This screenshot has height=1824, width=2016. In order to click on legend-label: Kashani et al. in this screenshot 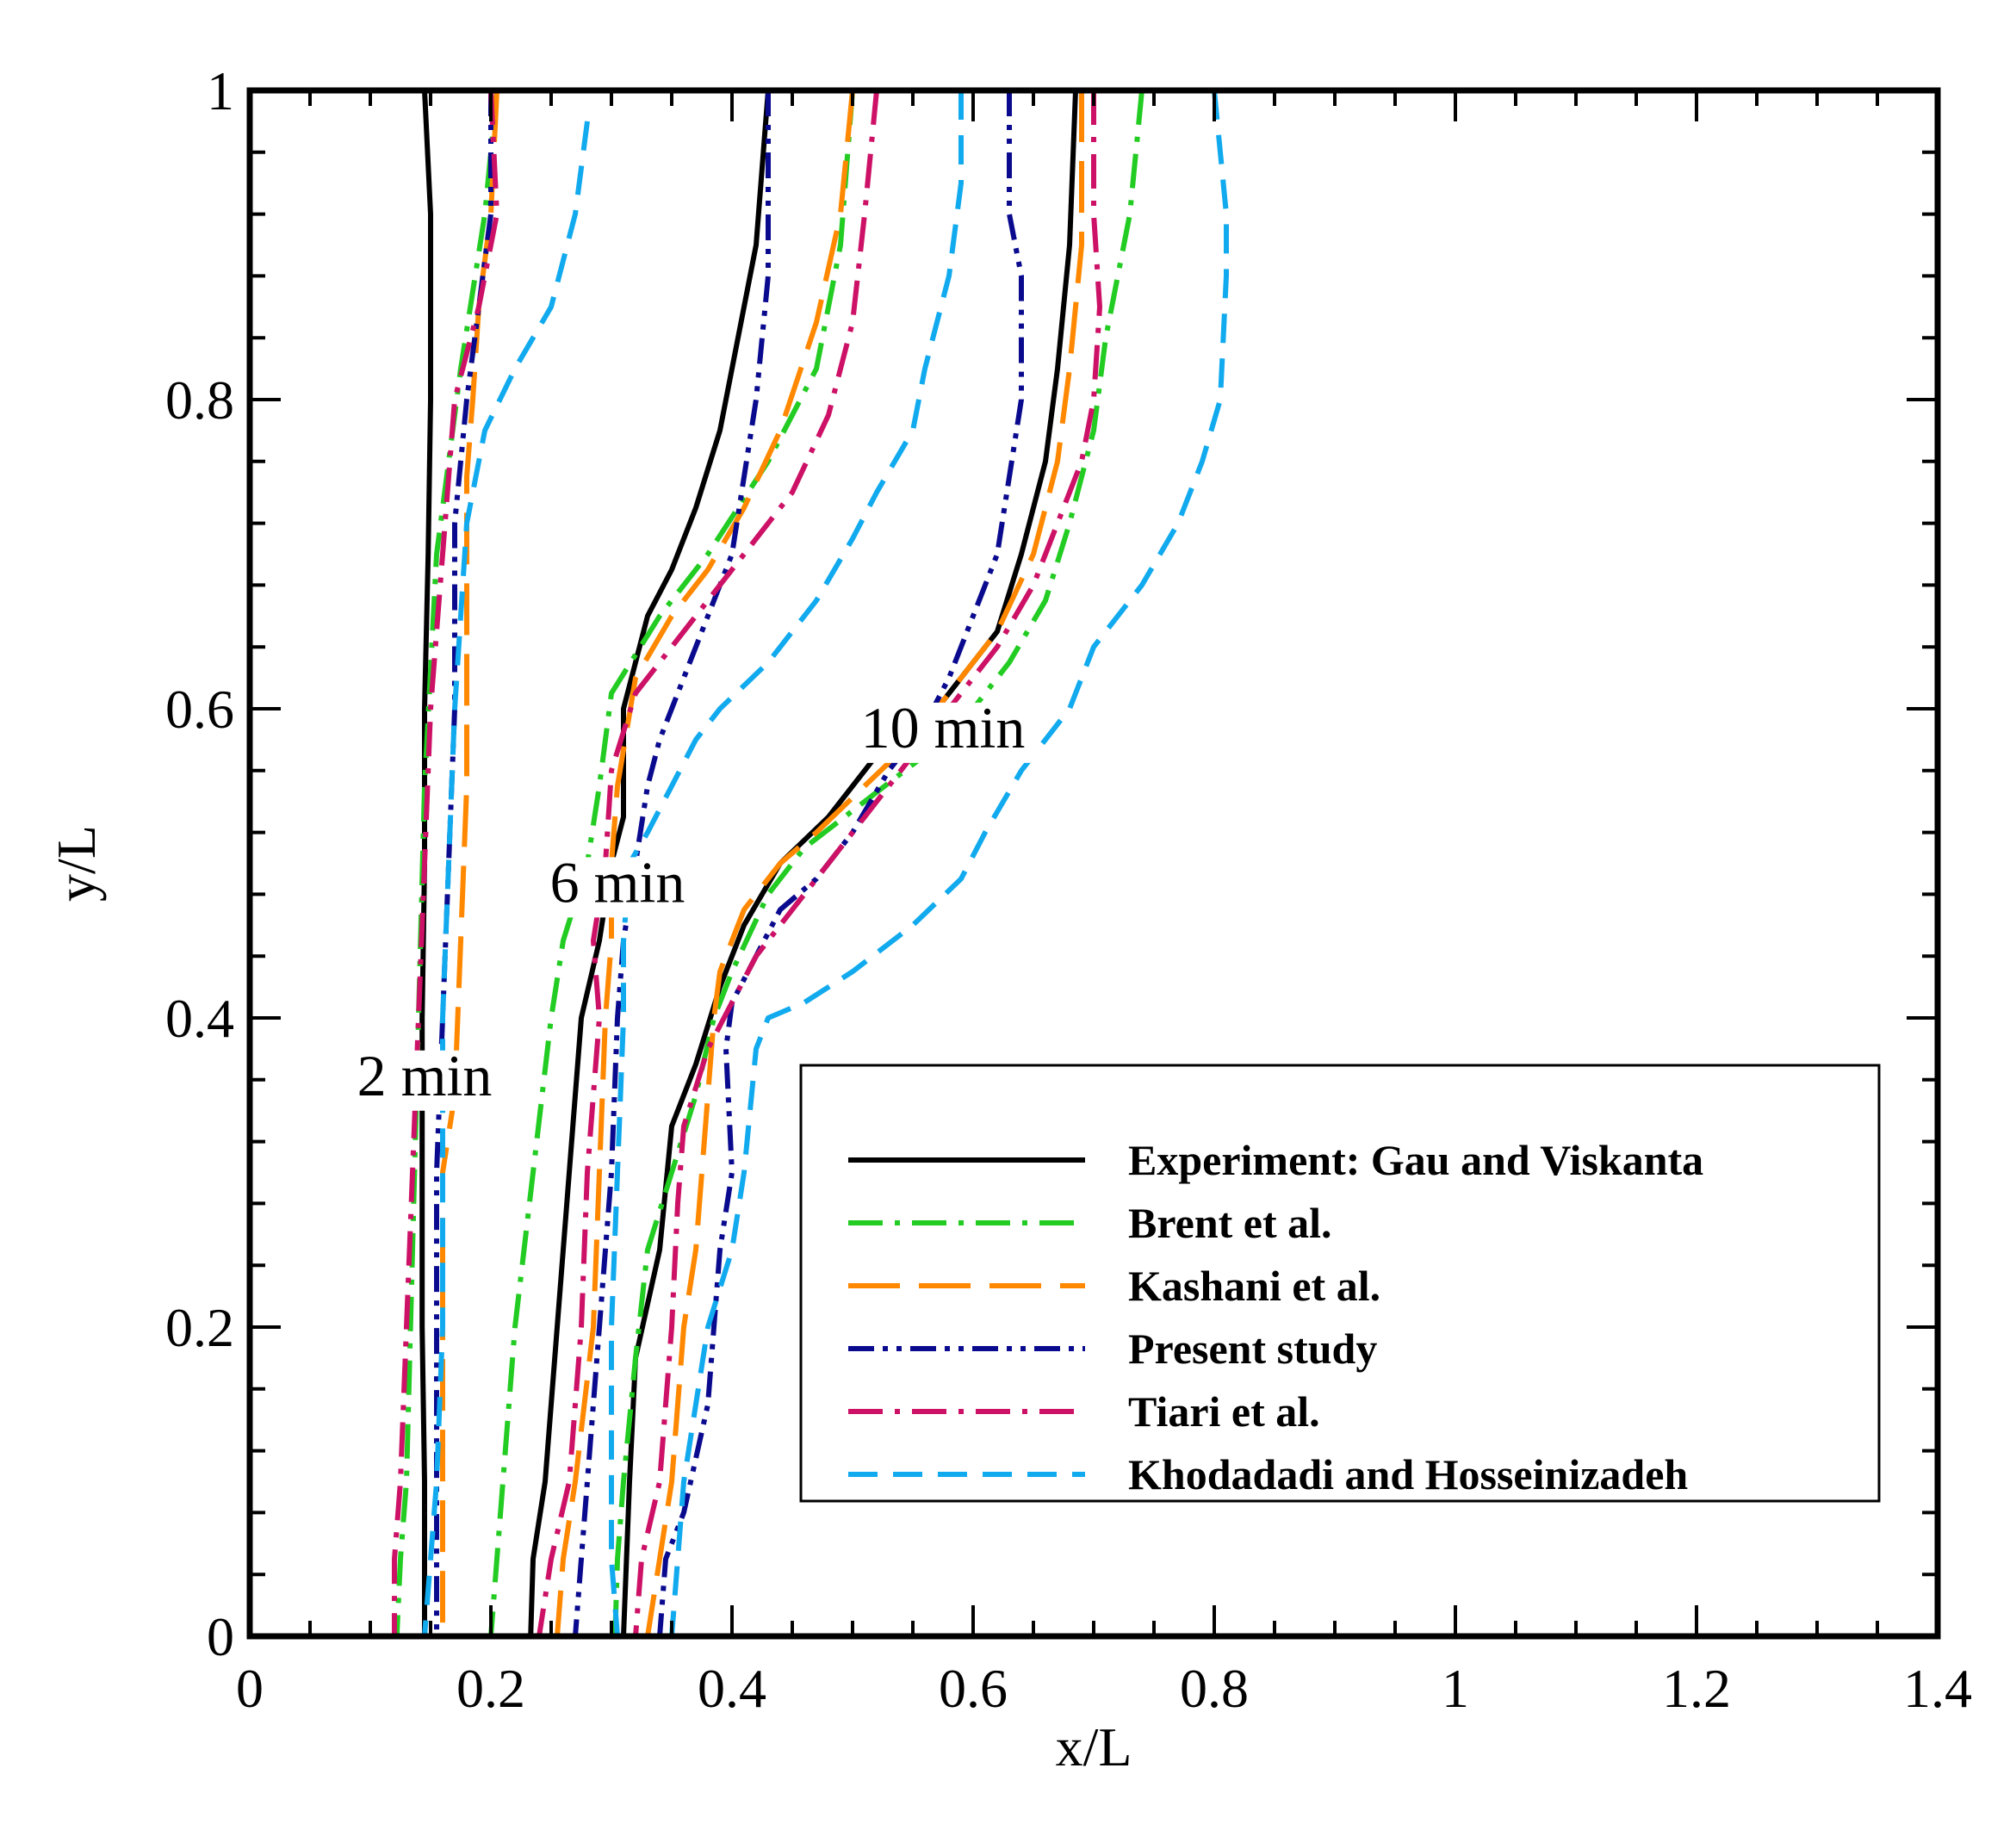, I will do `click(1254, 1286)`.